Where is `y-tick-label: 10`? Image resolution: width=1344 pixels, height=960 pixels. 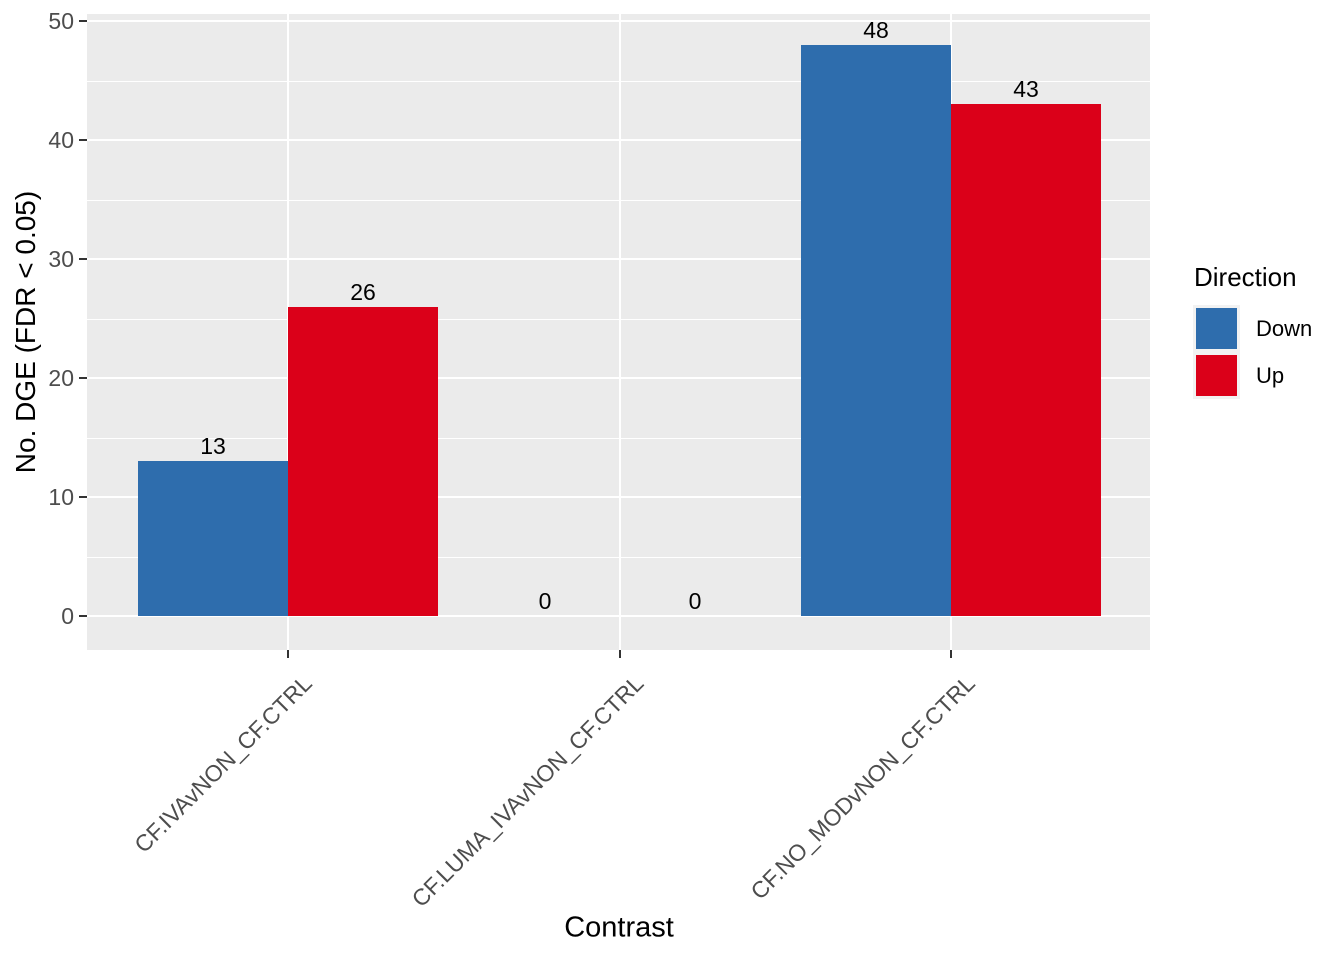 y-tick-label: 10 is located at coordinates (61, 497).